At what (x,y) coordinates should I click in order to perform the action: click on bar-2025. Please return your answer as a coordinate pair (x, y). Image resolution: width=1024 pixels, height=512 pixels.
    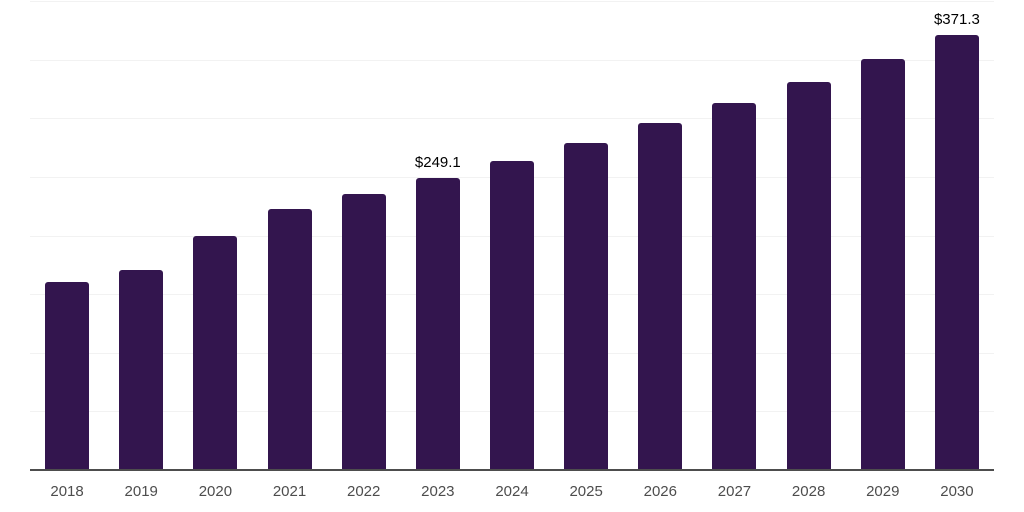
    Looking at the image, I should click on (586, 306).